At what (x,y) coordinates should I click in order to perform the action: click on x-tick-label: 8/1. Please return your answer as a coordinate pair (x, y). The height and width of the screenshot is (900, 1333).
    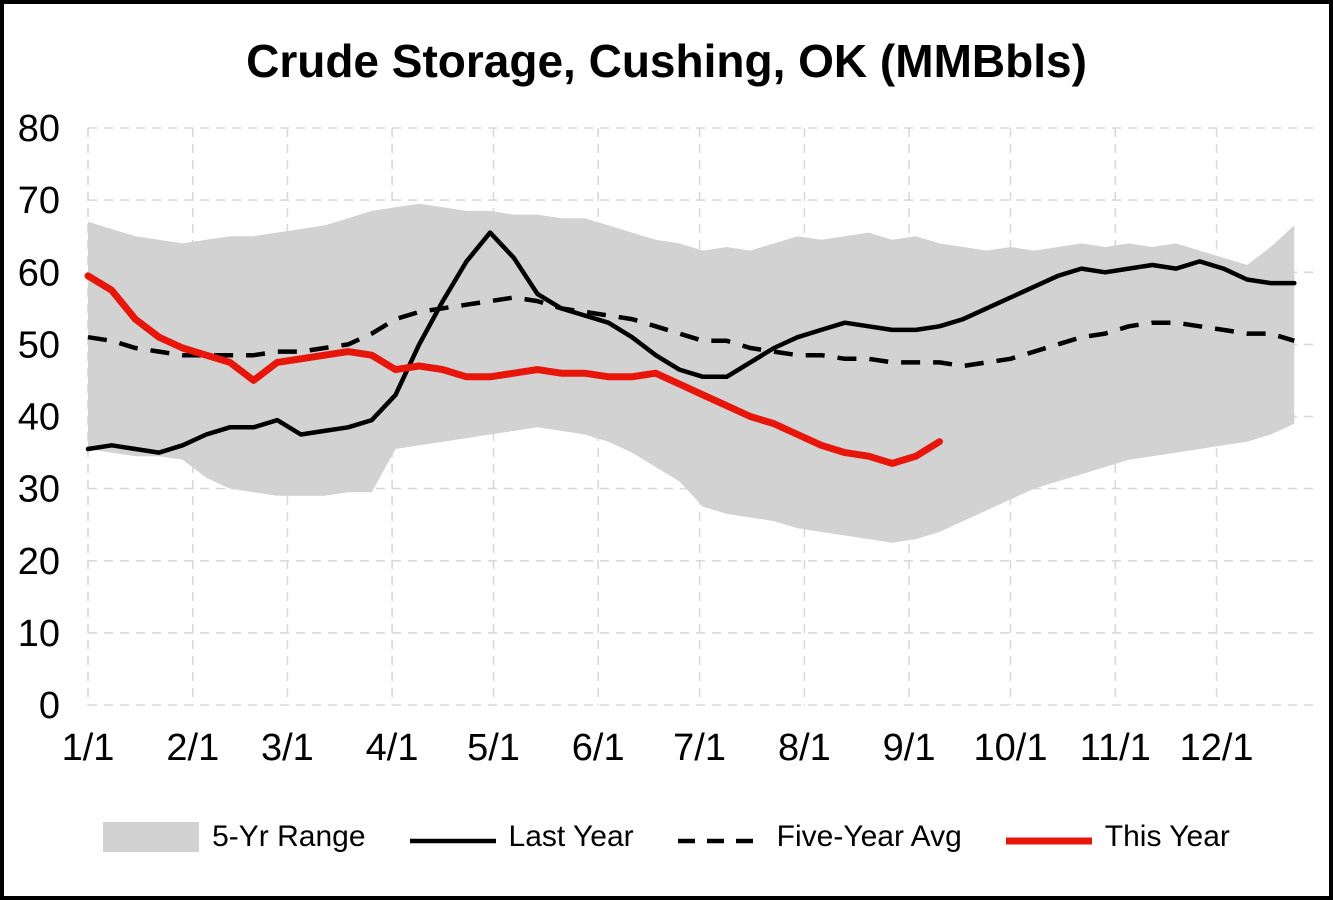
    Looking at the image, I should click on (804, 748).